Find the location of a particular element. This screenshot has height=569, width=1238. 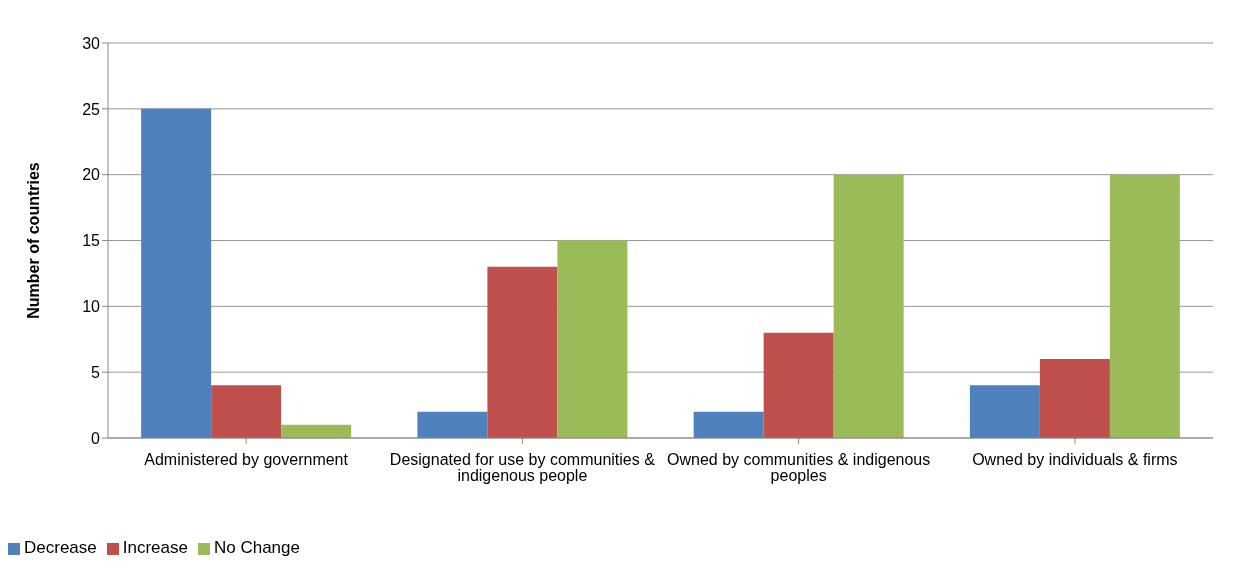

legend-label: Decrease is located at coordinates (60, 547).